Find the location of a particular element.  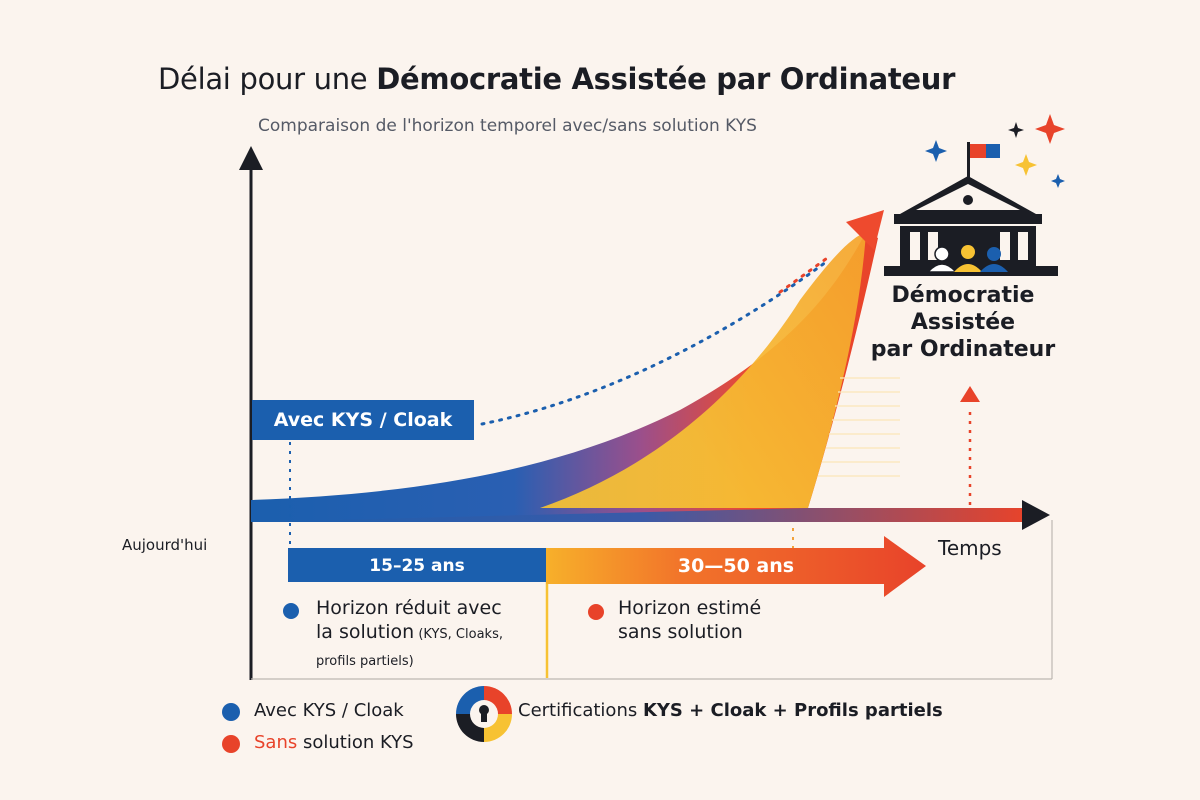

range-with-label: 15–25 ans is located at coordinates (417, 566).